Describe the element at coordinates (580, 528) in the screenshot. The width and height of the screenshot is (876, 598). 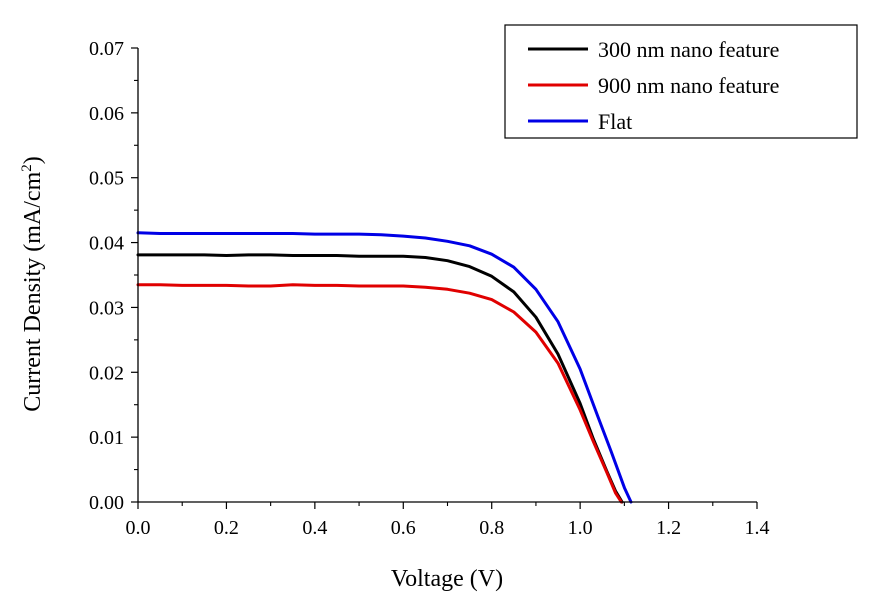
I see `x-tick-label: 1.0` at that location.